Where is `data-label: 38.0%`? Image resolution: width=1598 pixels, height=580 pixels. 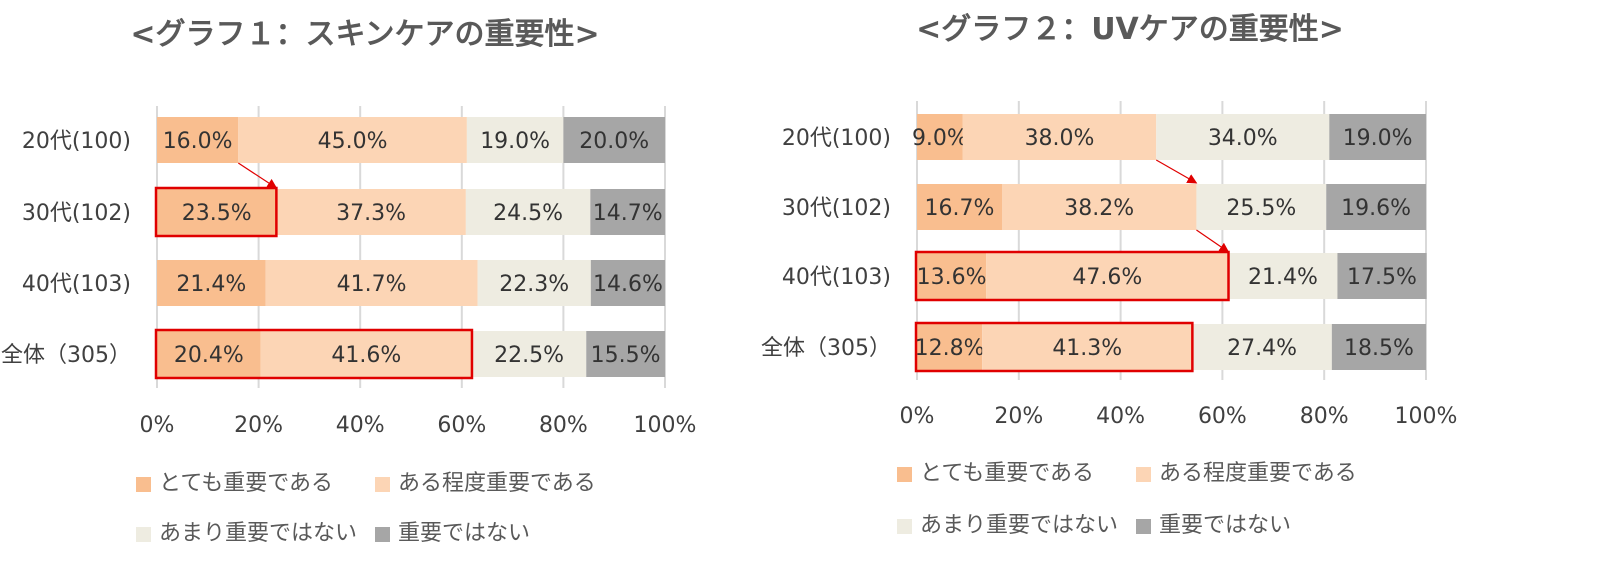 data-label: 38.0% is located at coordinates (1060, 138).